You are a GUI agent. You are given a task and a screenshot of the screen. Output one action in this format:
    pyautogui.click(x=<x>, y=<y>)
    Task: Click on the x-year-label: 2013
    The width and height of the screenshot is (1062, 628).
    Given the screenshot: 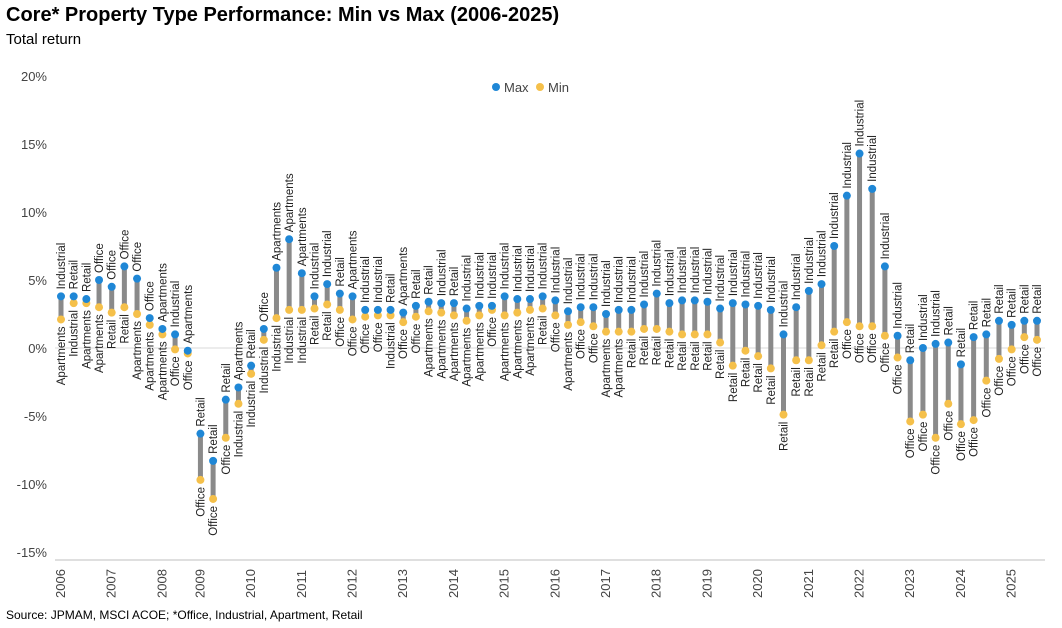 What is the action you would take?
    pyautogui.click(x=402, y=583)
    